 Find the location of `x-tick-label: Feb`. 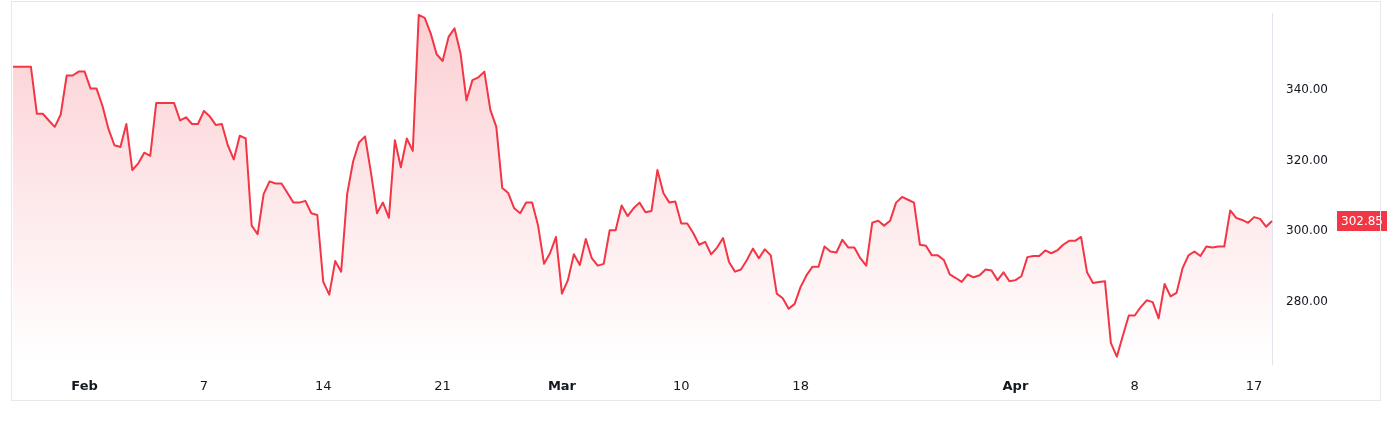

x-tick-label: Feb is located at coordinates (84, 385).